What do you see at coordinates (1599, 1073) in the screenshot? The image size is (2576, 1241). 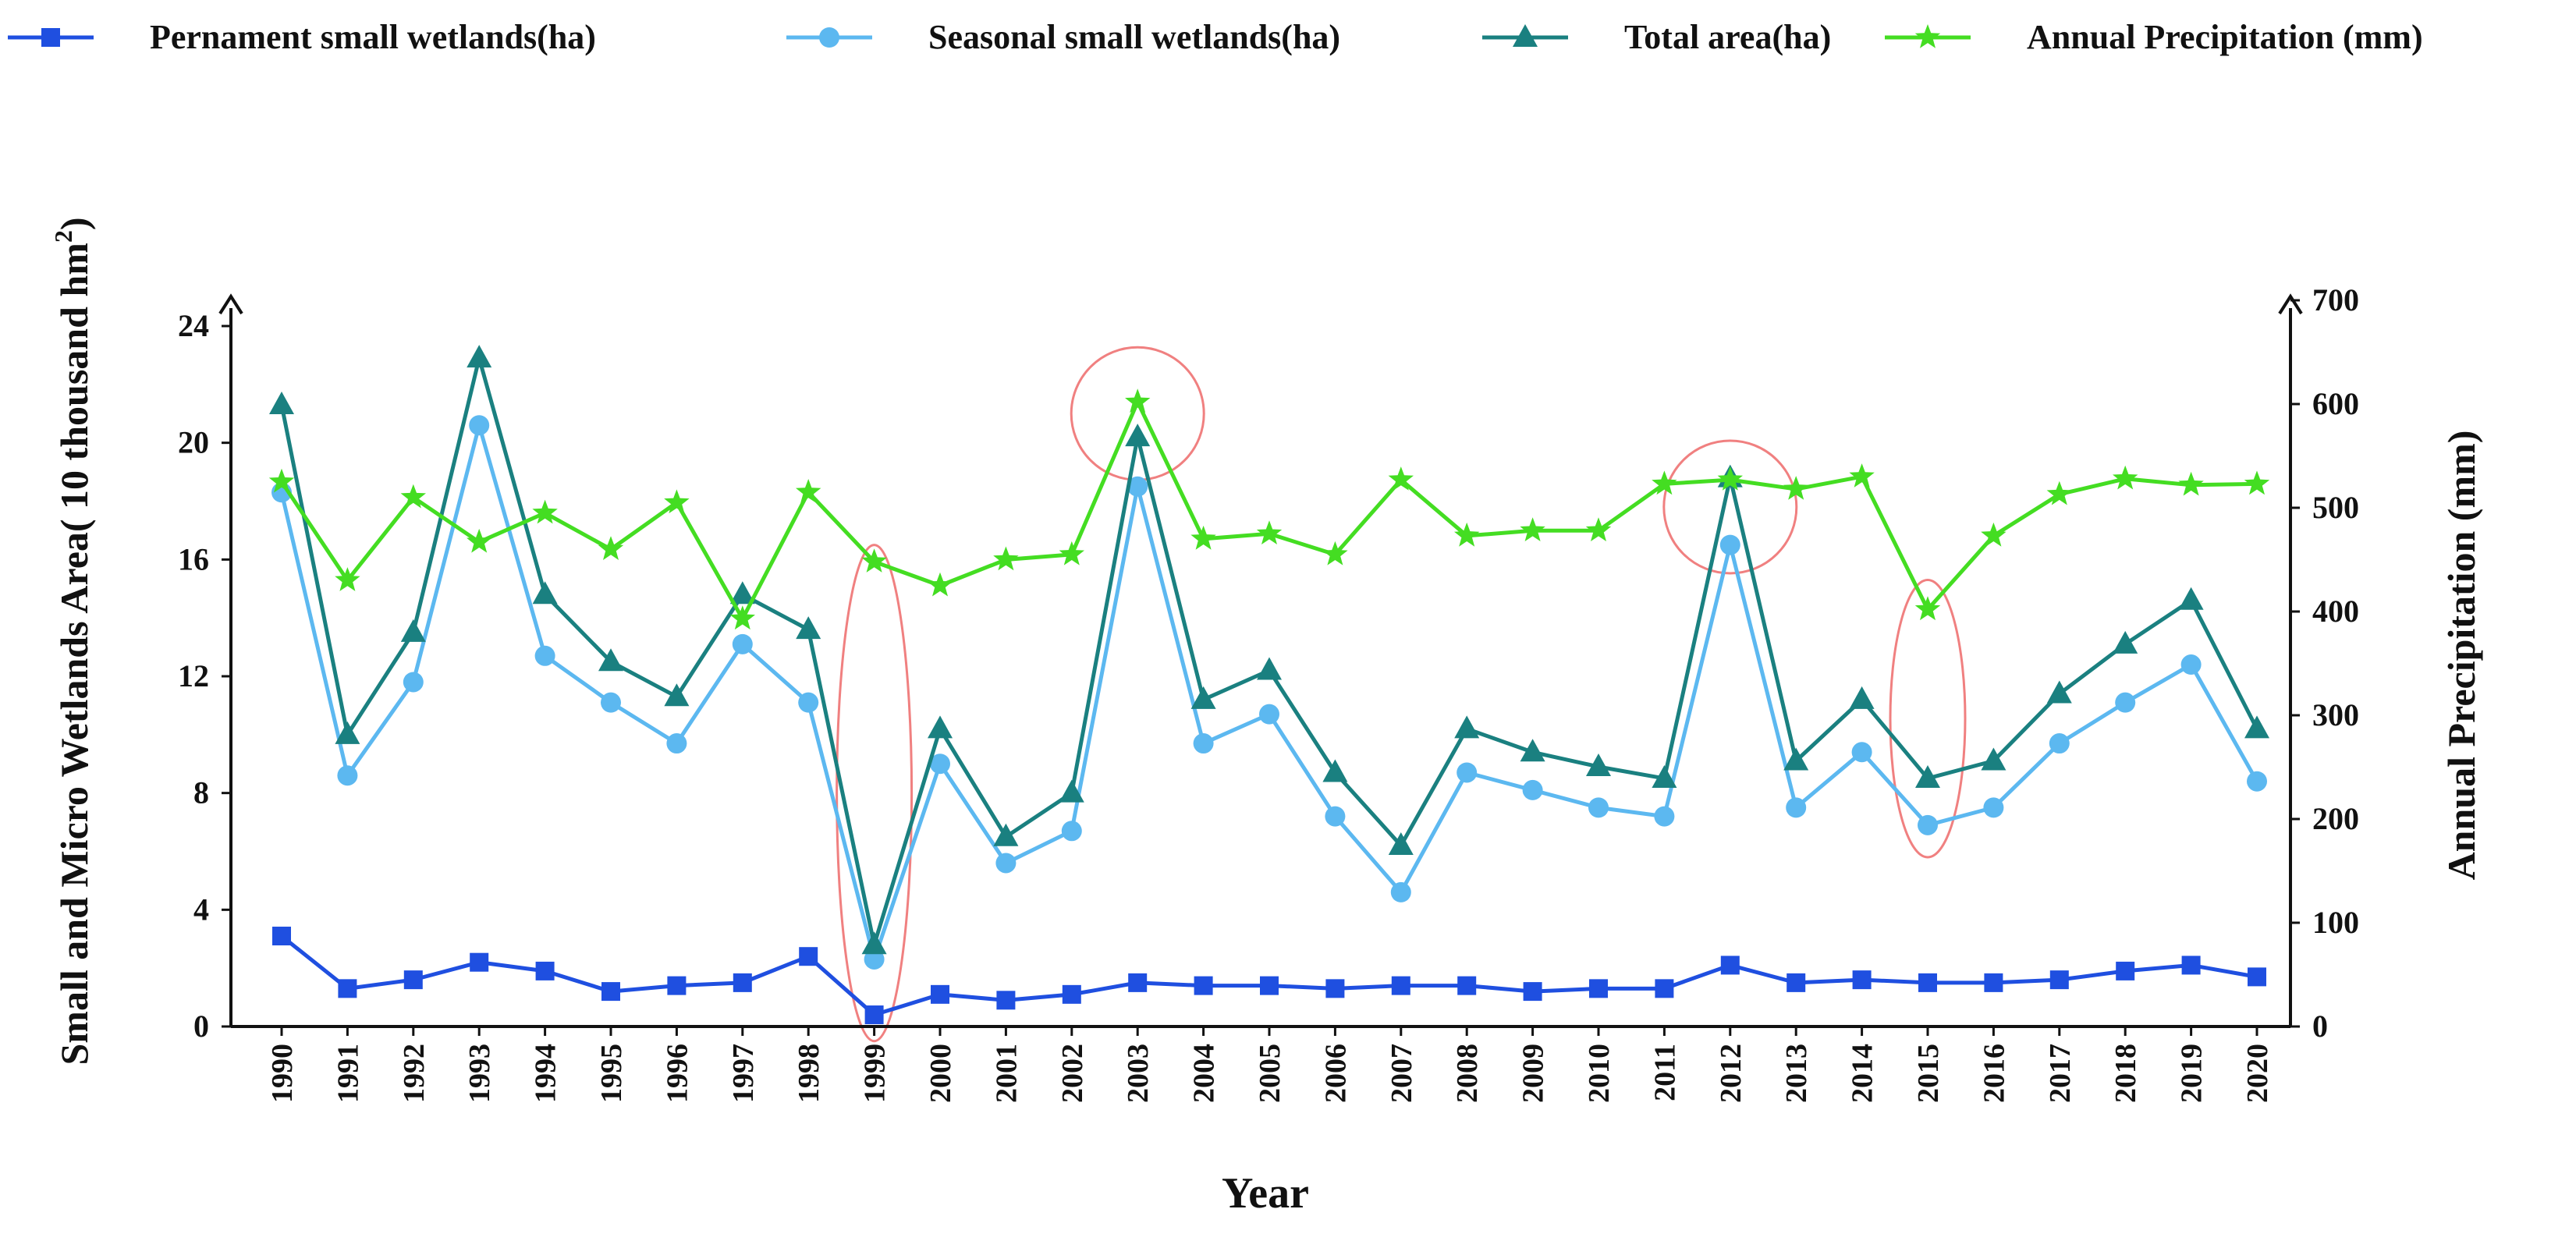 I see `x-tick-label: 2010` at bounding box center [1599, 1073].